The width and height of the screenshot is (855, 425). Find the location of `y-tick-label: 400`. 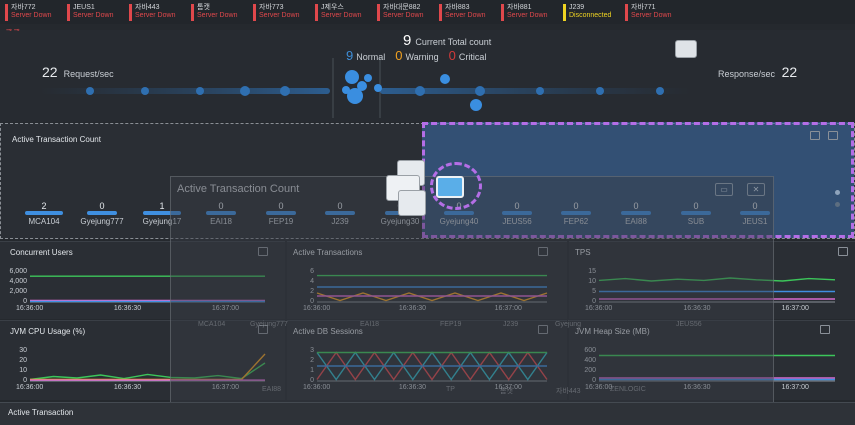

y-tick-label: 400 is located at coordinates (590, 360).